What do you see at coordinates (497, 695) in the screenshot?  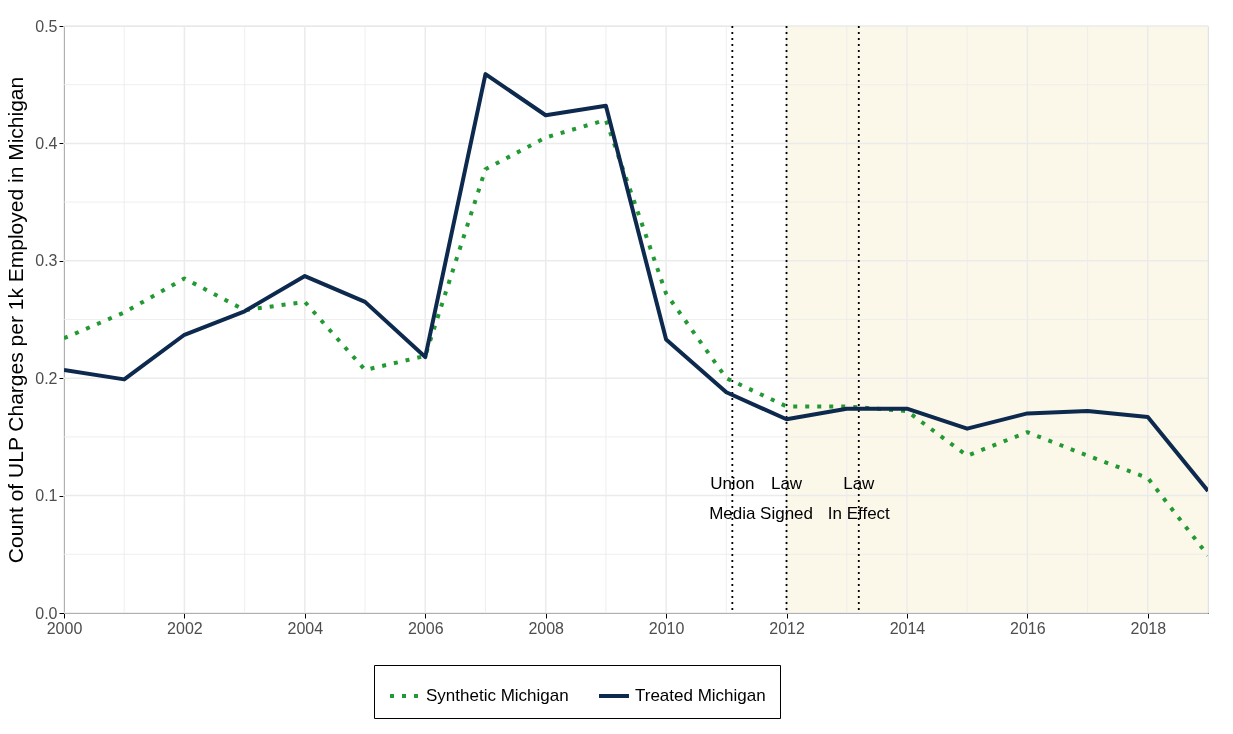 I see `legend-label: Synthetic Michigan` at bounding box center [497, 695].